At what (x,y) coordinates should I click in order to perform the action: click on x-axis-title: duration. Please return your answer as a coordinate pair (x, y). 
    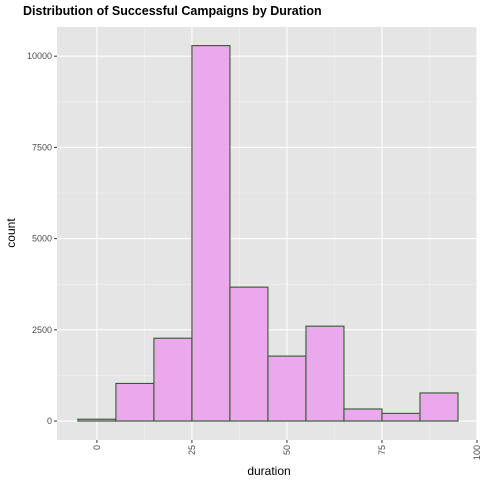
    Looking at the image, I should click on (268, 471).